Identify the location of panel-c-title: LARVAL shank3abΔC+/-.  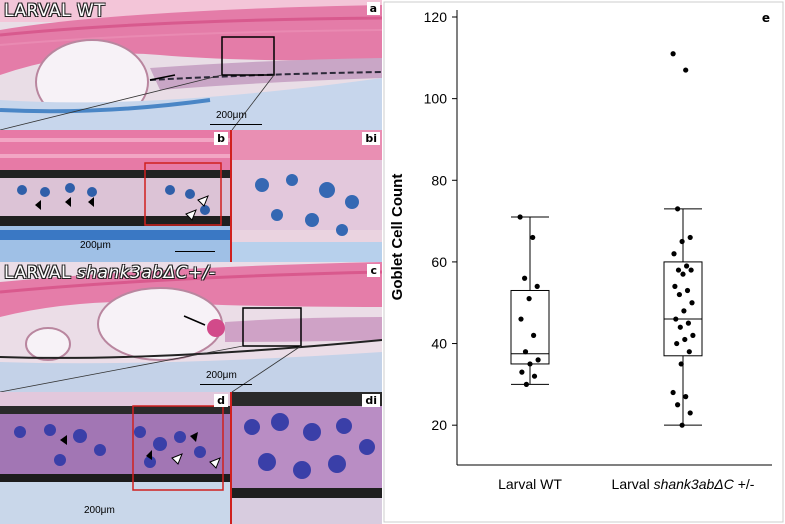
(110, 273).